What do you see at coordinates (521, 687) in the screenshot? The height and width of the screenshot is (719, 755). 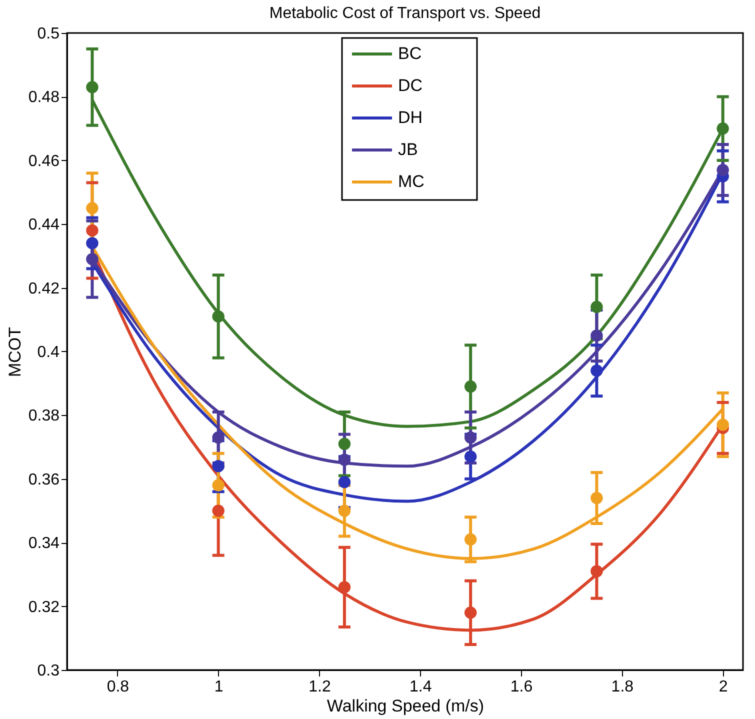 I see `x-tick-label: 1.6` at bounding box center [521, 687].